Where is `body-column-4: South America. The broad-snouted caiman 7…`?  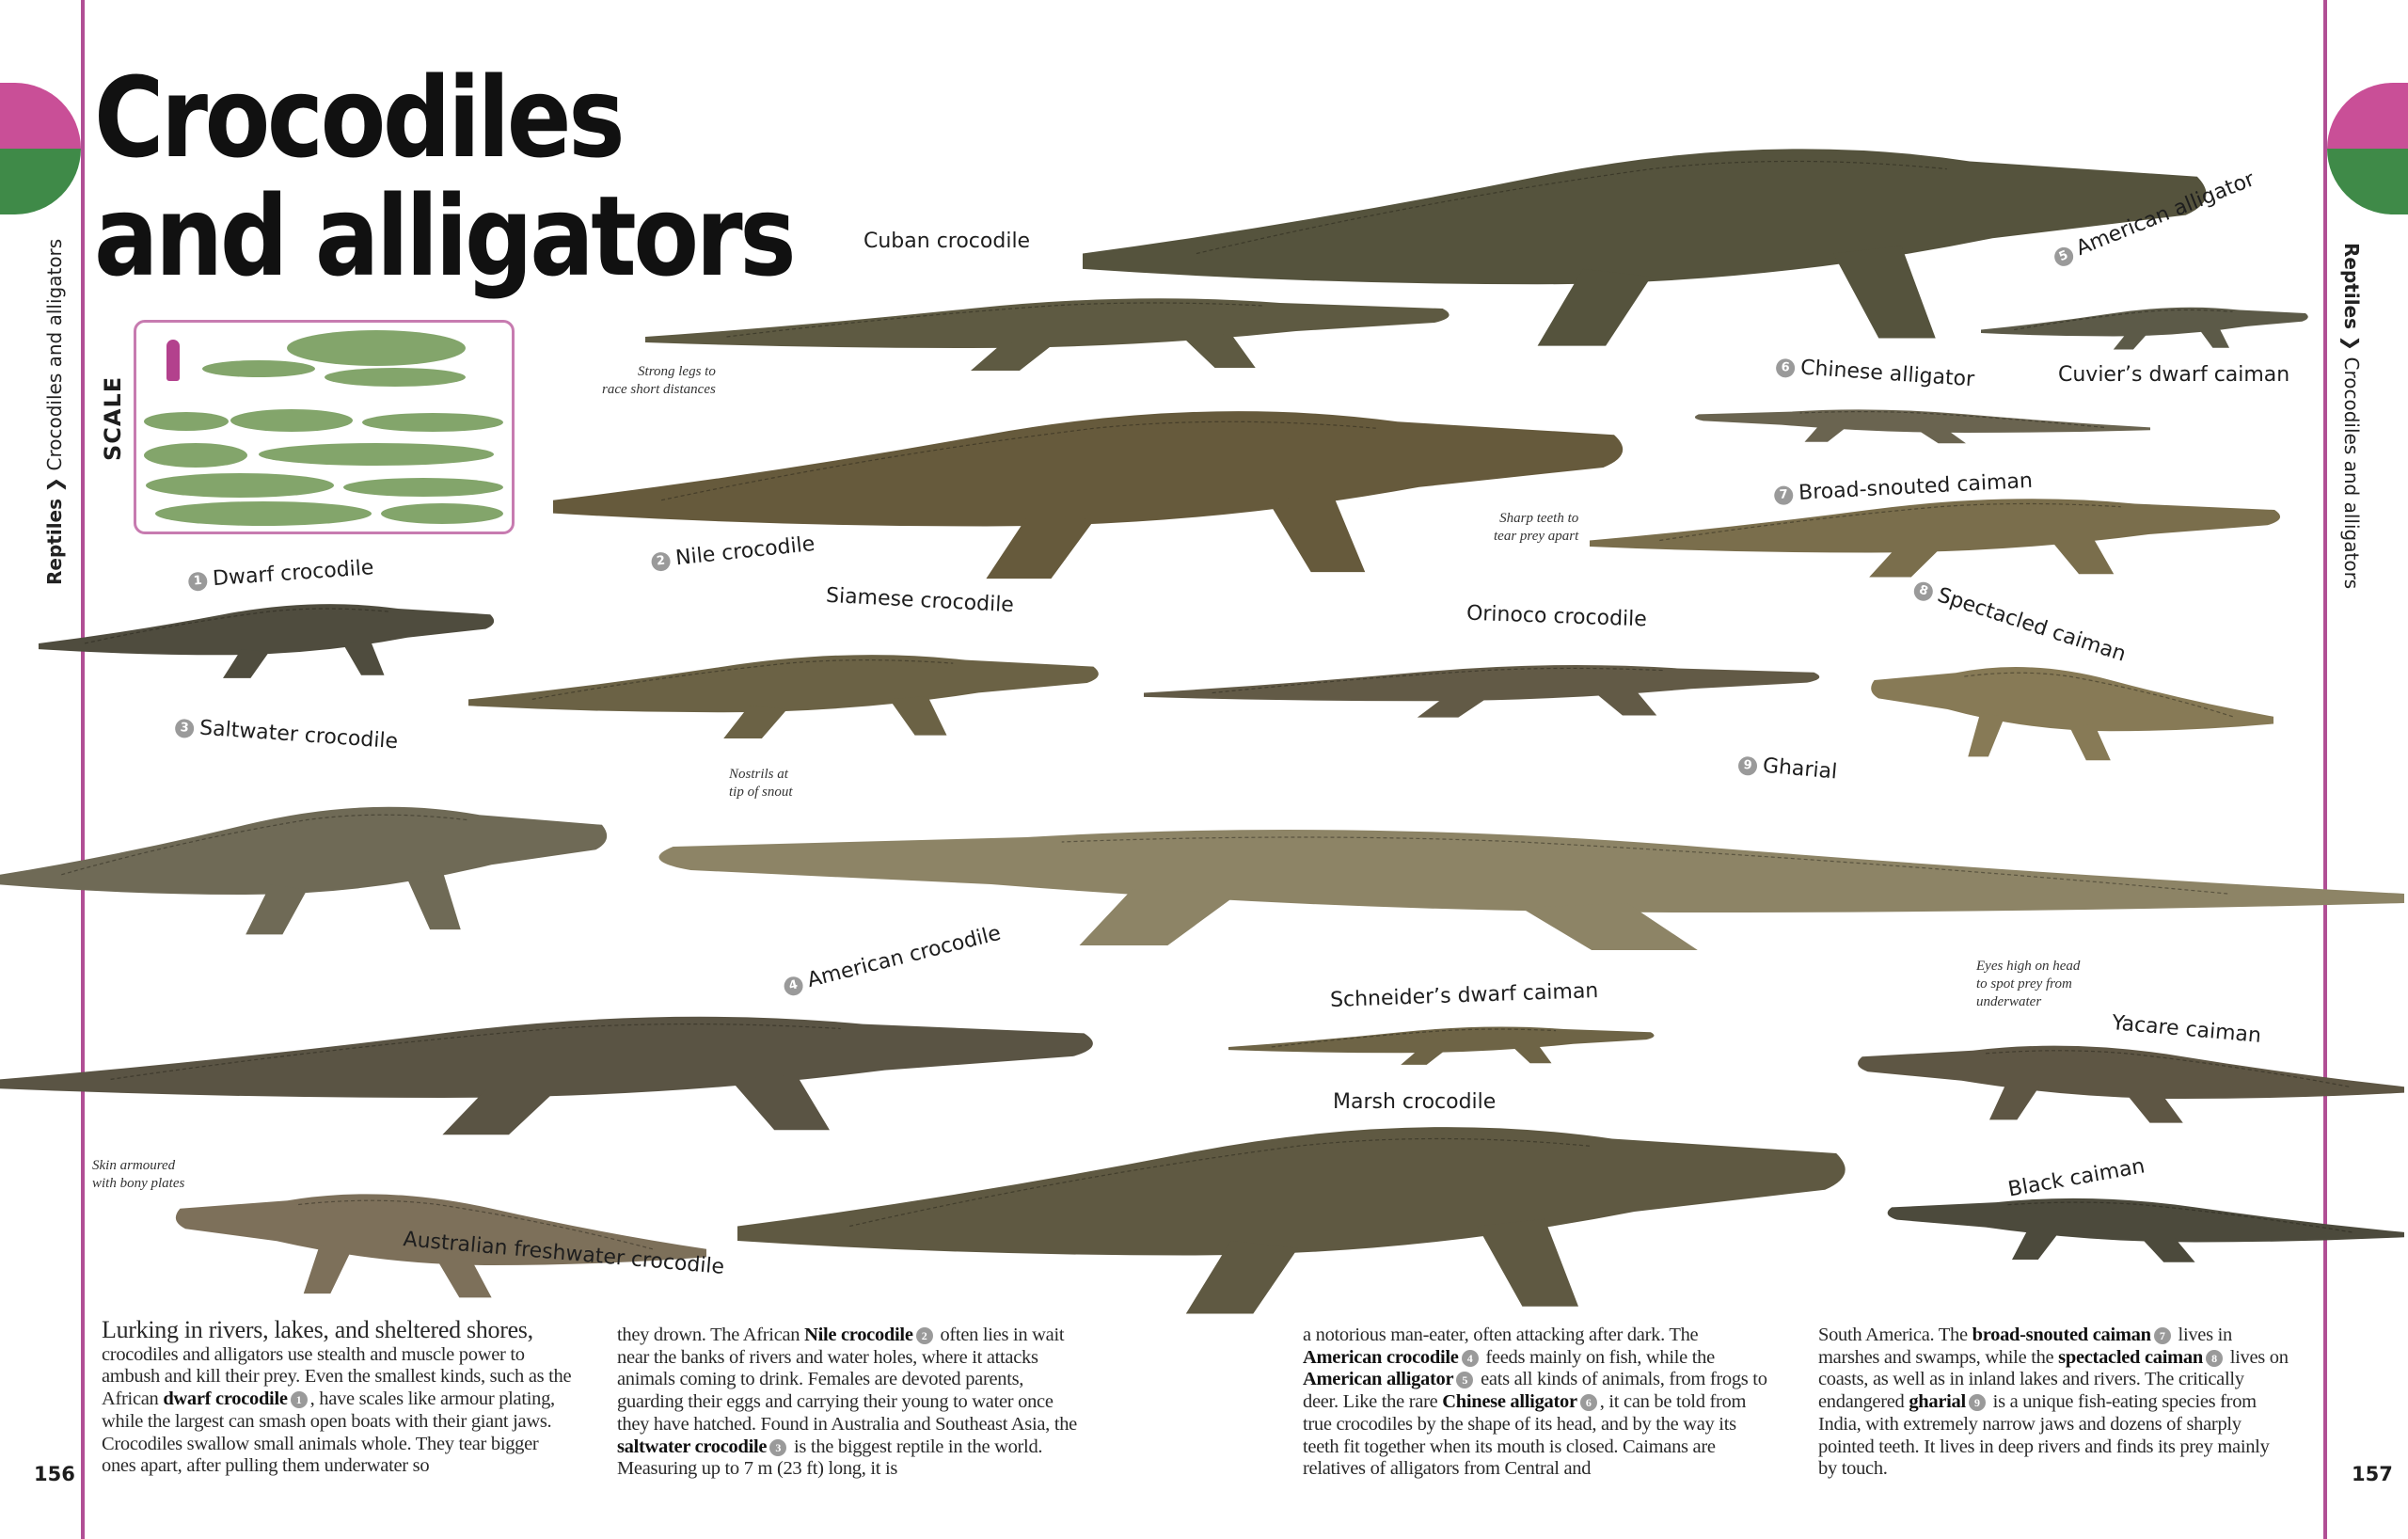
body-column-4: South America. The broad-snouted caiman 7… is located at coordinates (2054, 1403).